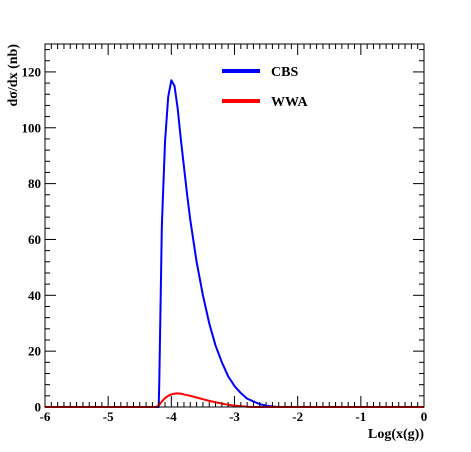  I want to click on y-tick-label: 80, so click(34, 183).